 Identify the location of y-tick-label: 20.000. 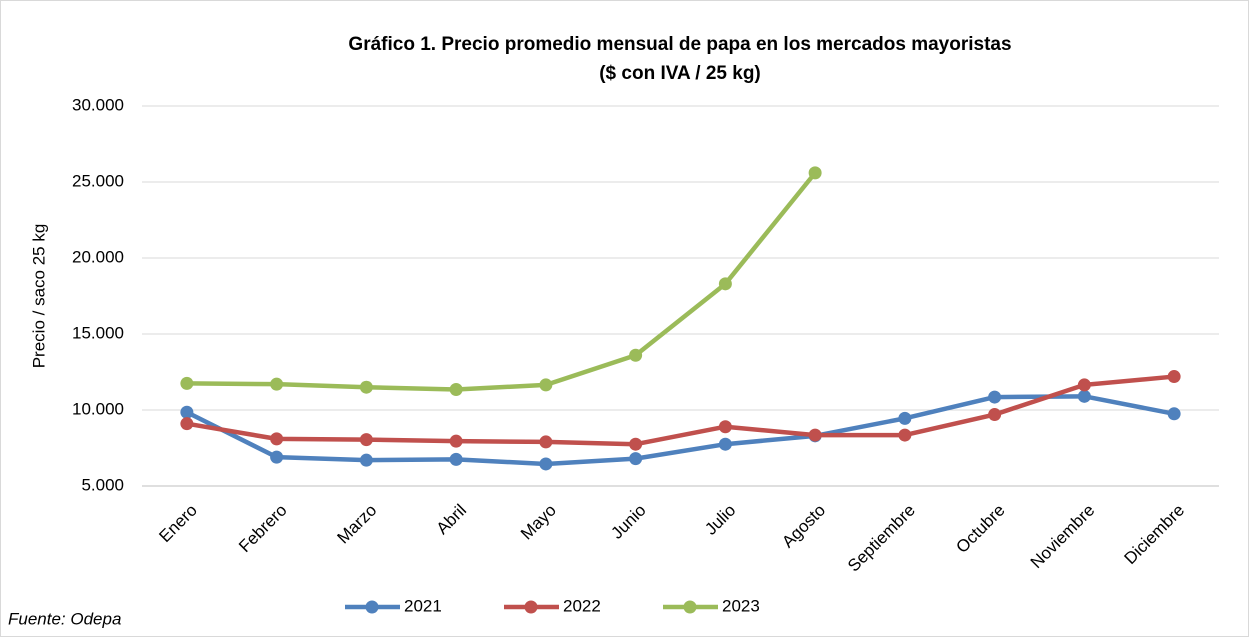
(98, 256).